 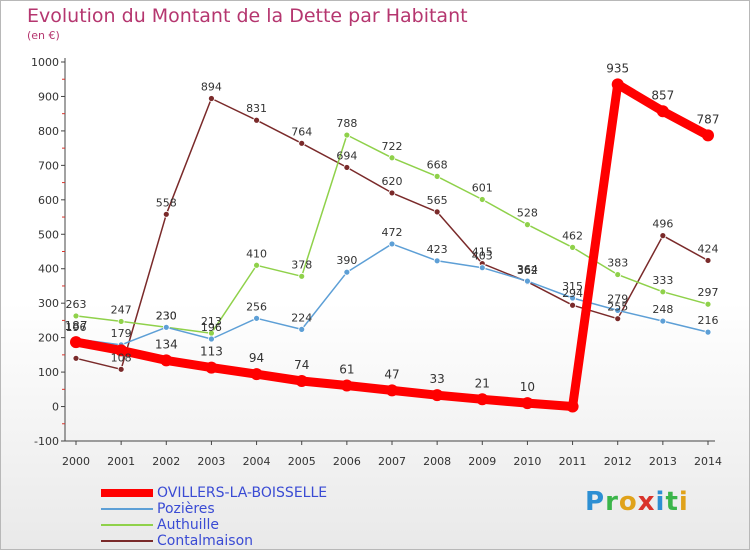 What do you see at coordinates (48, 234) in the screenshot?
I see `y-tick-label: 500` at bounding box center [48, 234].